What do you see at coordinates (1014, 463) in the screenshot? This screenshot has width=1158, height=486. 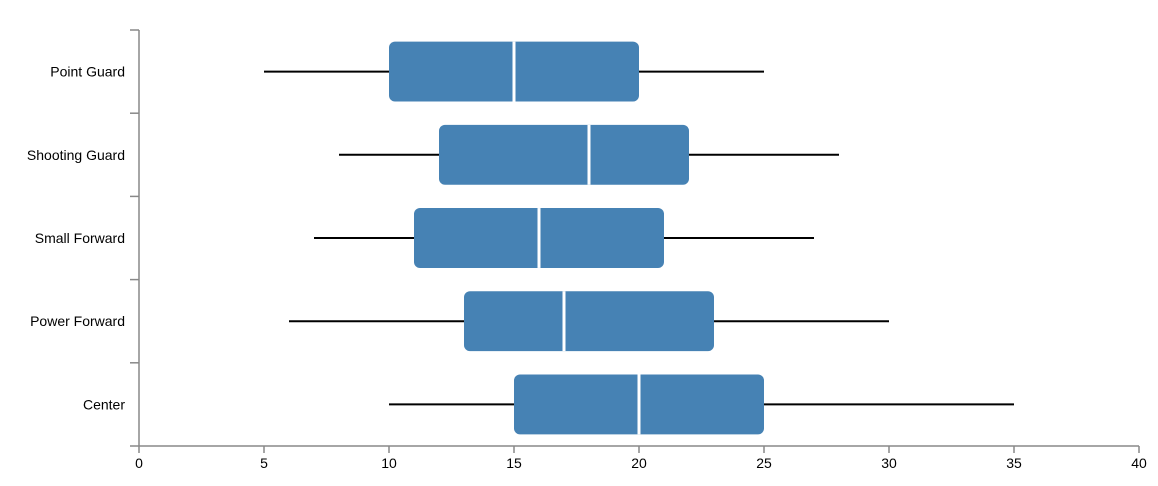 I see `x-tick-label: 35` at bounding box center [1014, 463].